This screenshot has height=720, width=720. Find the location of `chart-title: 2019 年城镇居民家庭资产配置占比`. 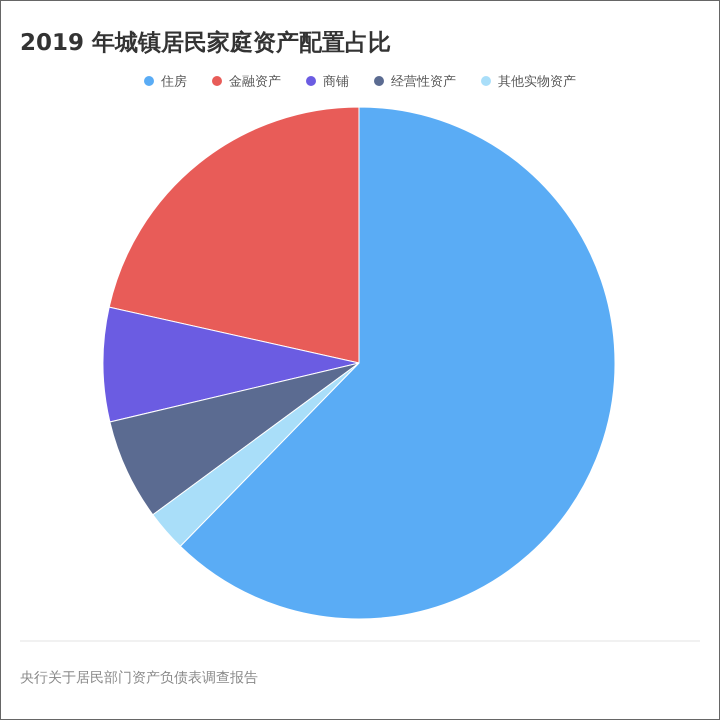

chart-title: 2019 年城镇居民家庭资产配置占比 is located at coordinates (206, 42).